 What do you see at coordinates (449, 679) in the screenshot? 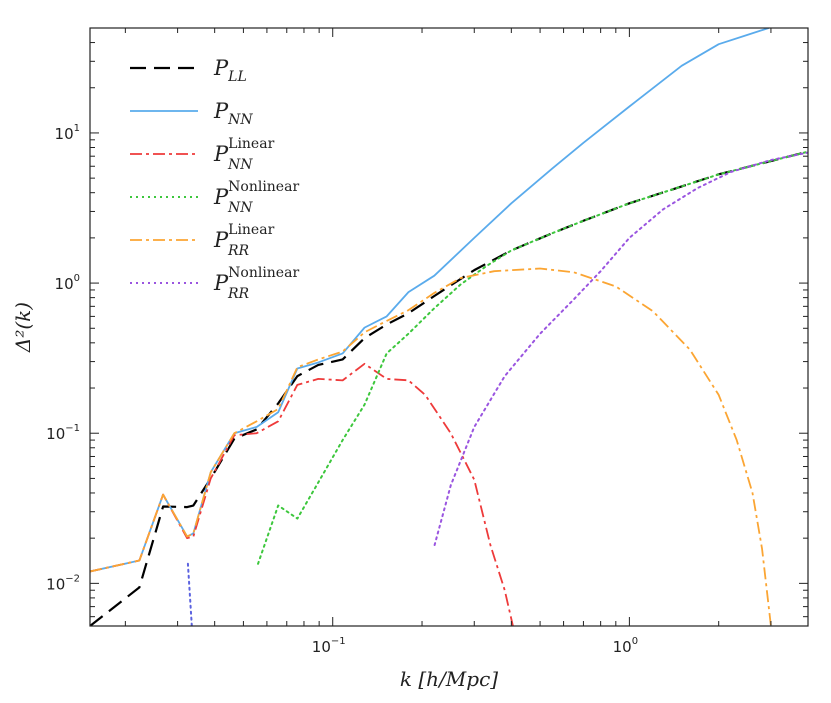
I see `x-axis-label: k [h/Mpc]` at bounding box center [449, 679].